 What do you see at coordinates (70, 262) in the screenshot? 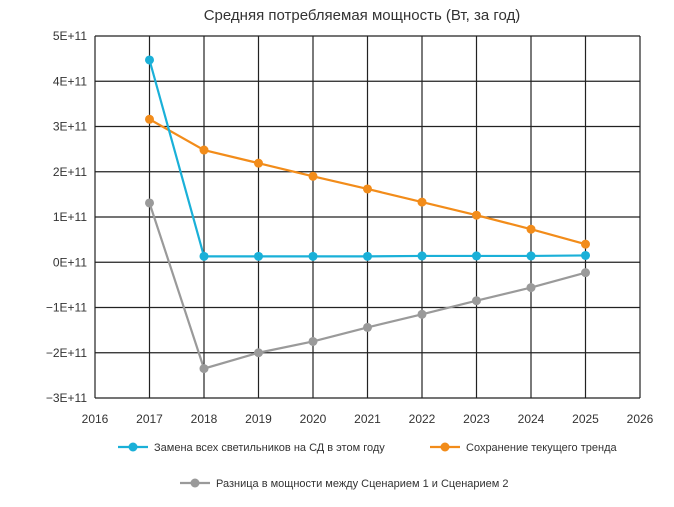
I see `y-tick-label: 0E+11` at bounding box center [70, 262].